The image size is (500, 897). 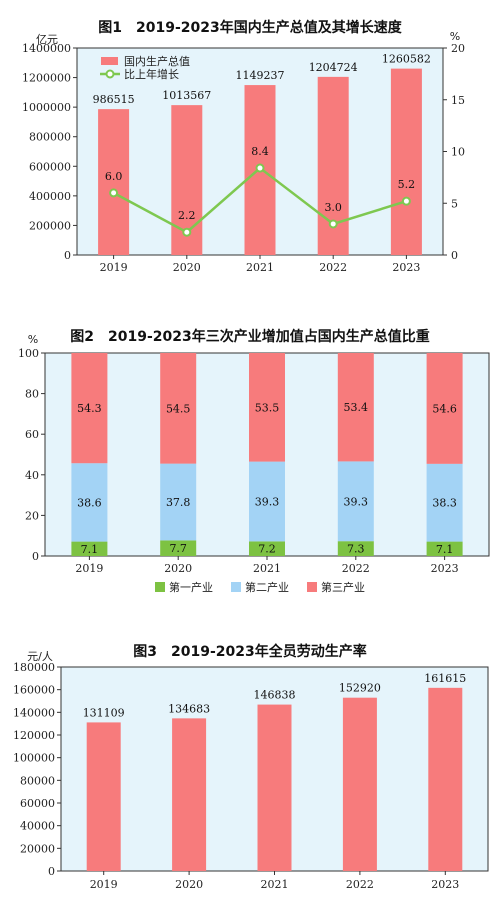 I want to click on y-tick-label: 80, so click(x=32, y=394).